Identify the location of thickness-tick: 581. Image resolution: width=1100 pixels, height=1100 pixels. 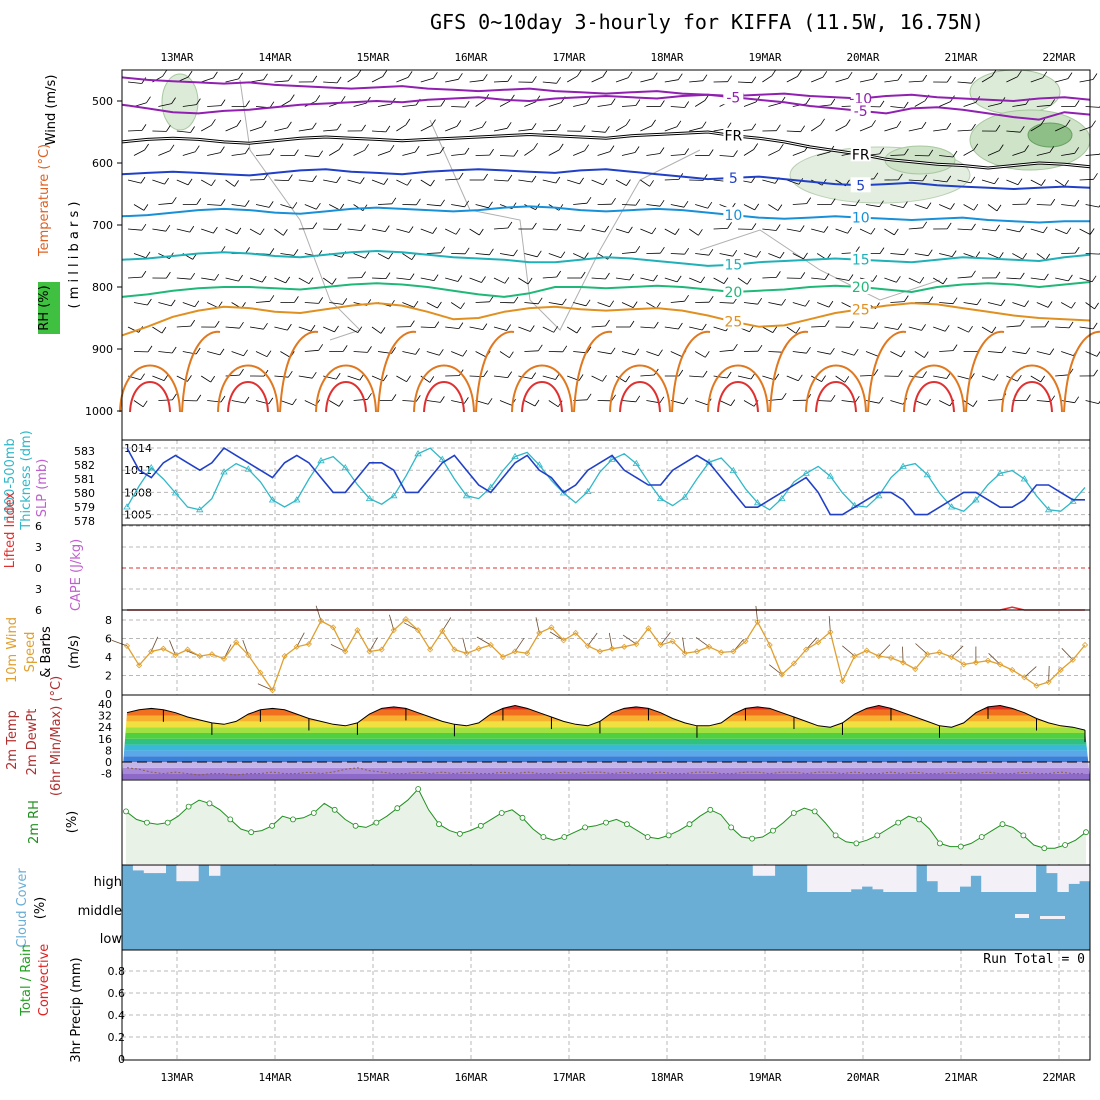
(84, 479).